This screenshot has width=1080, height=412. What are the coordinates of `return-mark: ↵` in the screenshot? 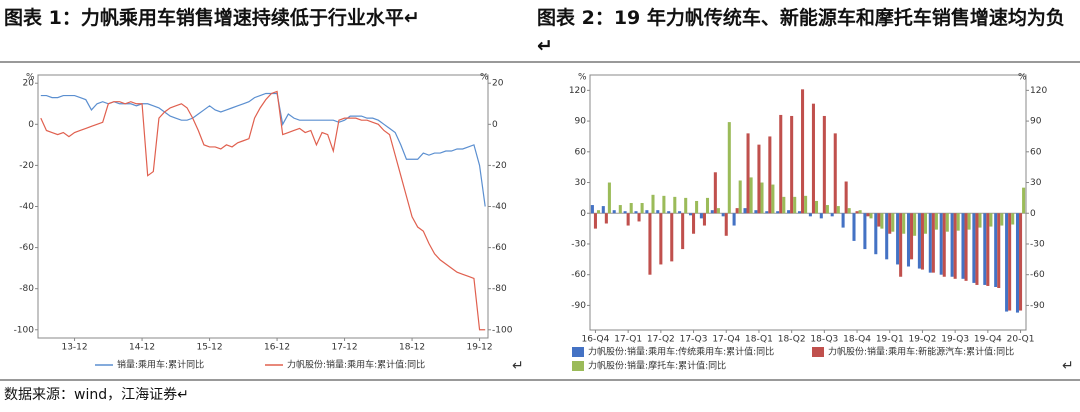 It's located at (1068, 366).